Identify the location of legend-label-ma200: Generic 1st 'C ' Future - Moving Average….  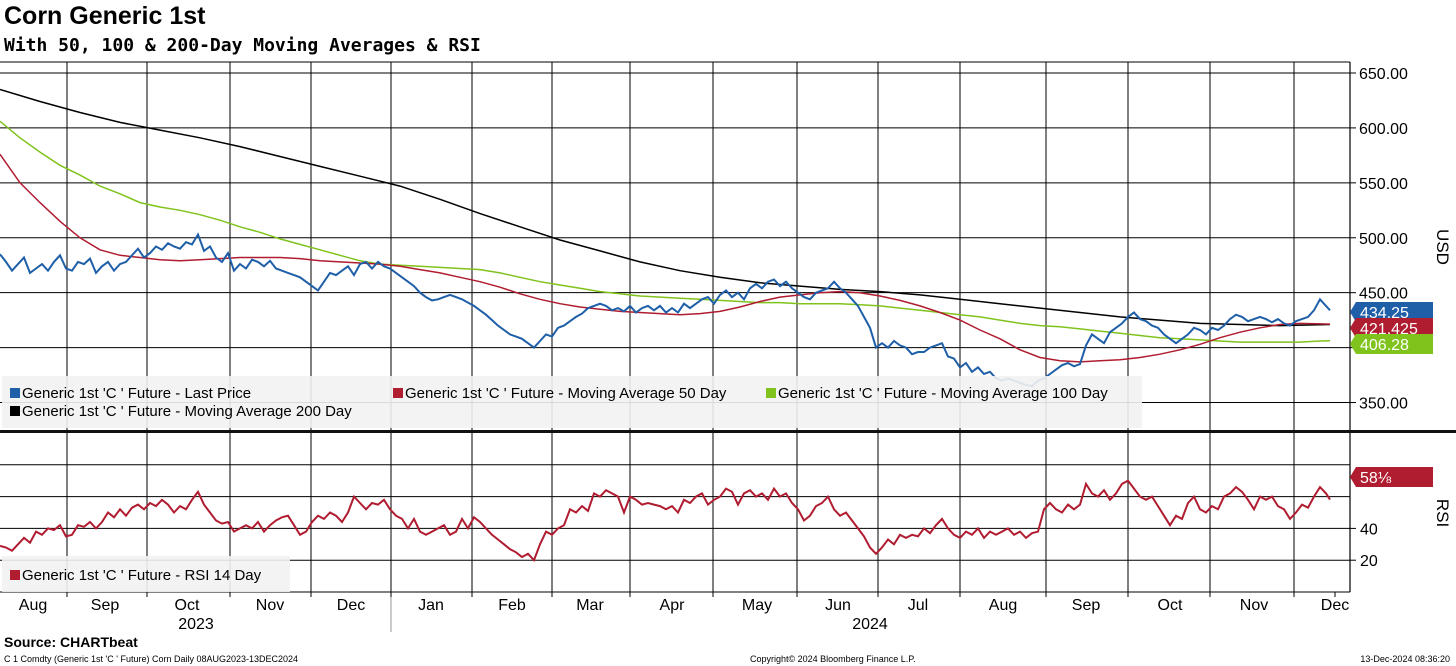
(187, 411).